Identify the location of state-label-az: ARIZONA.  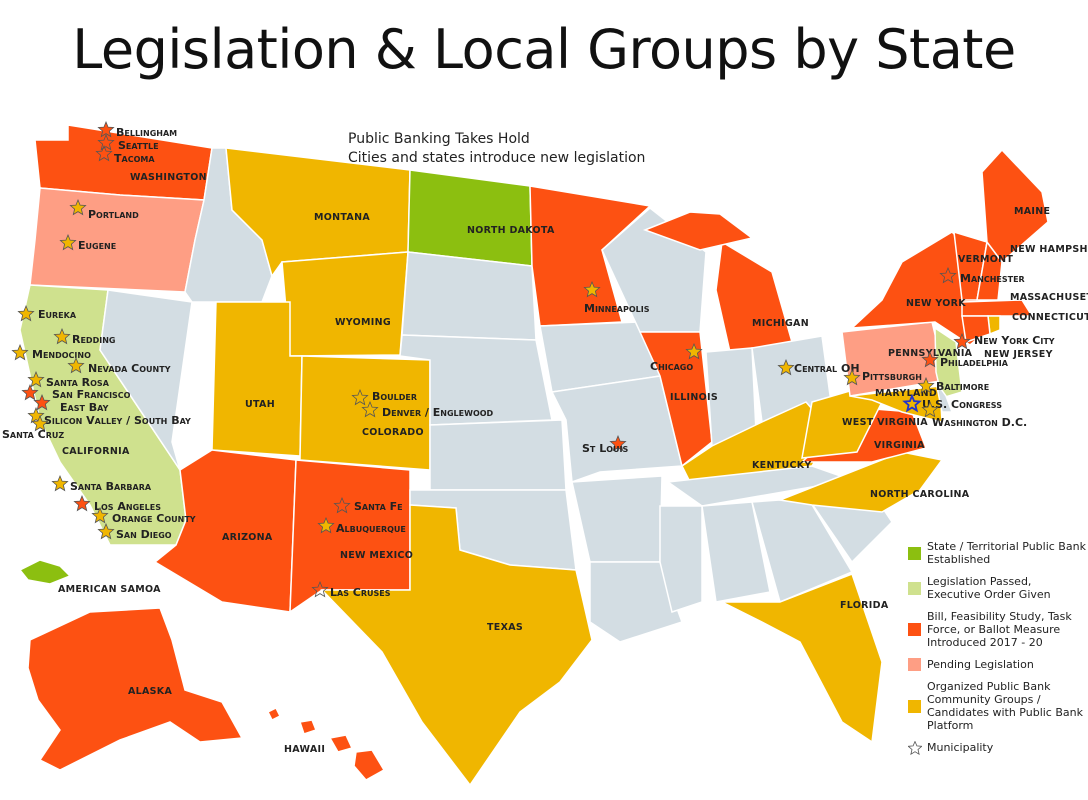
(247, 537).